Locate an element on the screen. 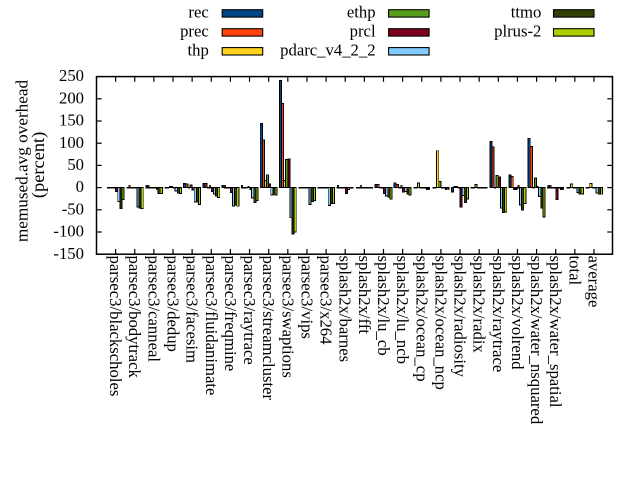  svg-text: splash2x/barnes is located at coordinates (345, 309).